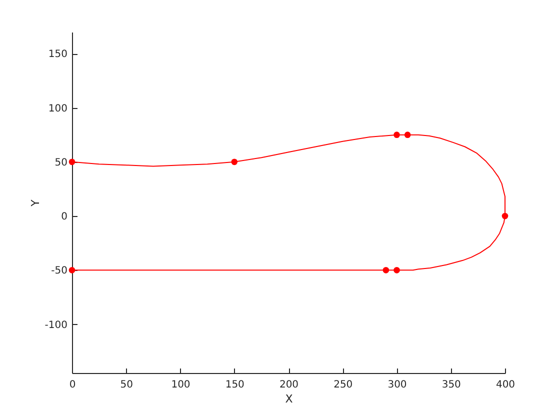  I want to click on y-tick-label: 100, so click(58, 108).